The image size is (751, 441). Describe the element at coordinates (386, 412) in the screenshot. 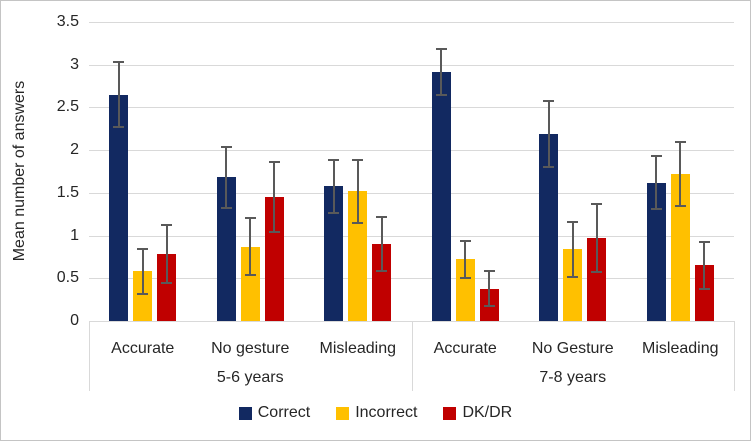

I see `legend-label: Incorrect` at that location.